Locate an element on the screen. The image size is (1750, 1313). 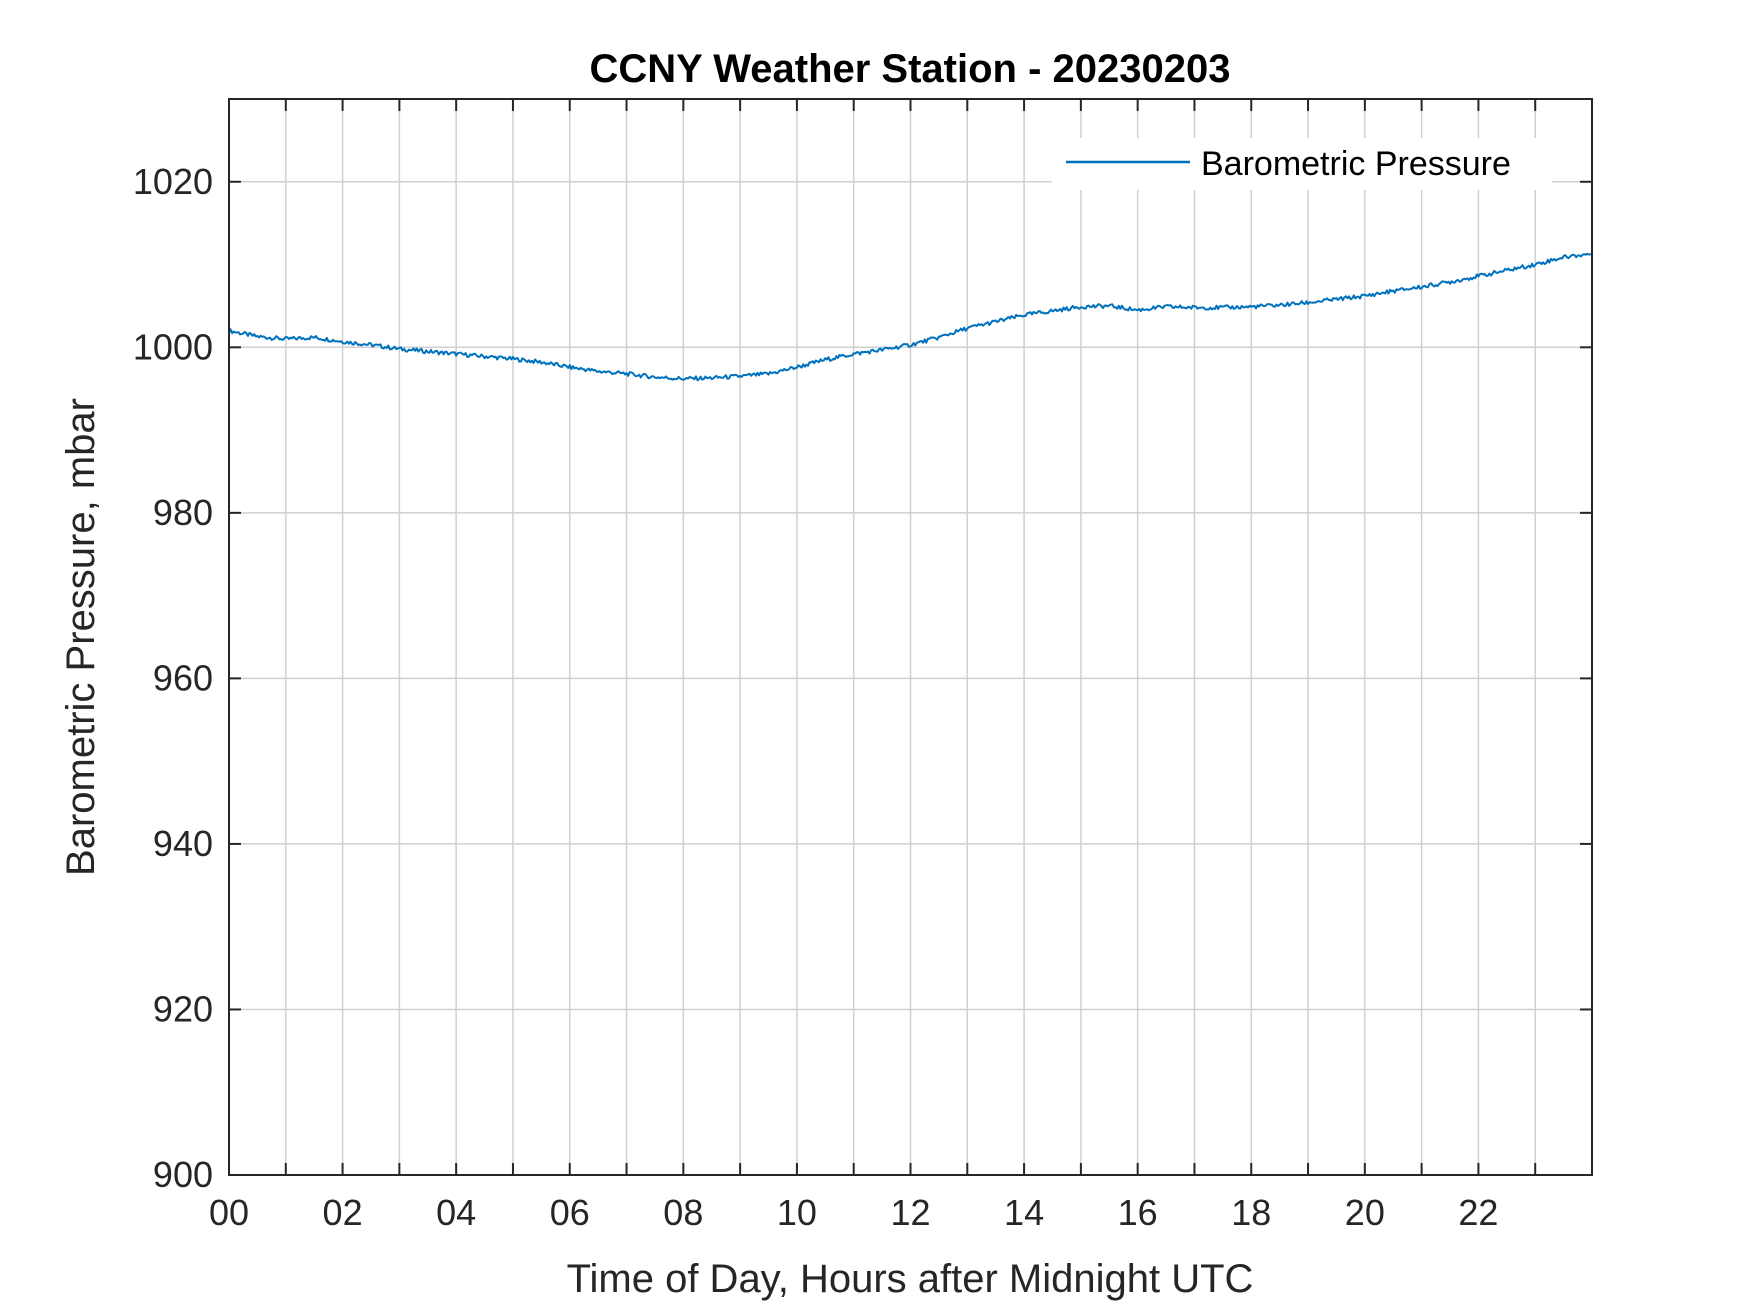
series-line-barometric-pressure is located at coordinates (910, 317).